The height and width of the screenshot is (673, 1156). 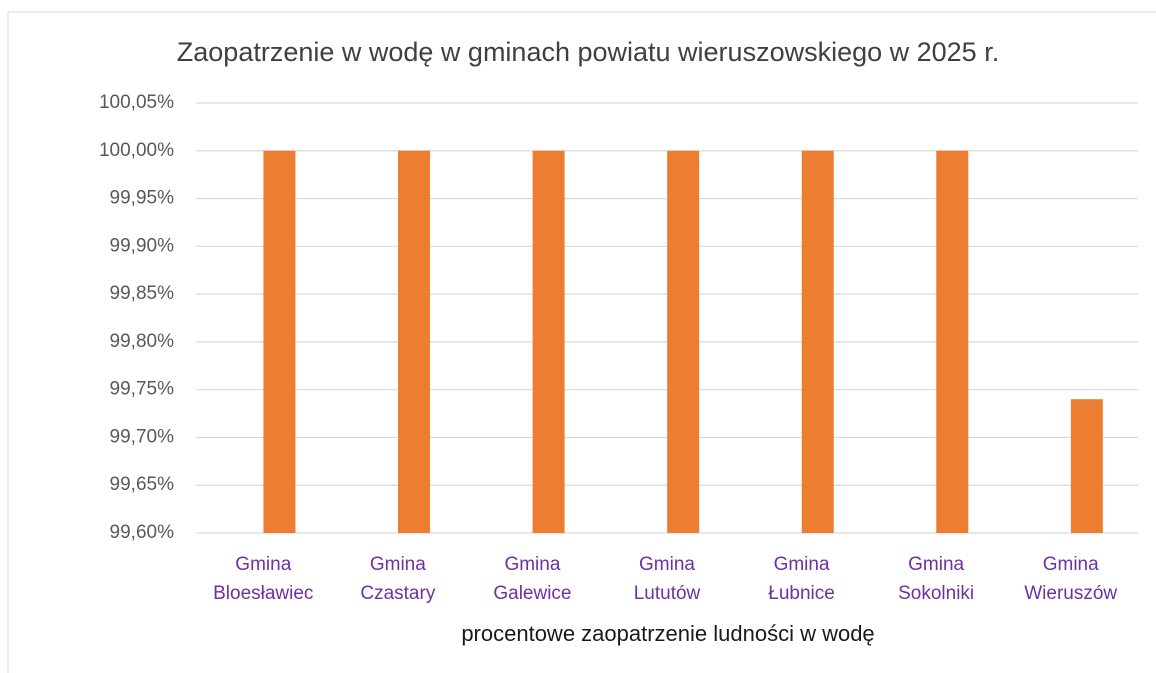 I want to click on y-tick-label: 99,80%, so click(x=142, y=341).